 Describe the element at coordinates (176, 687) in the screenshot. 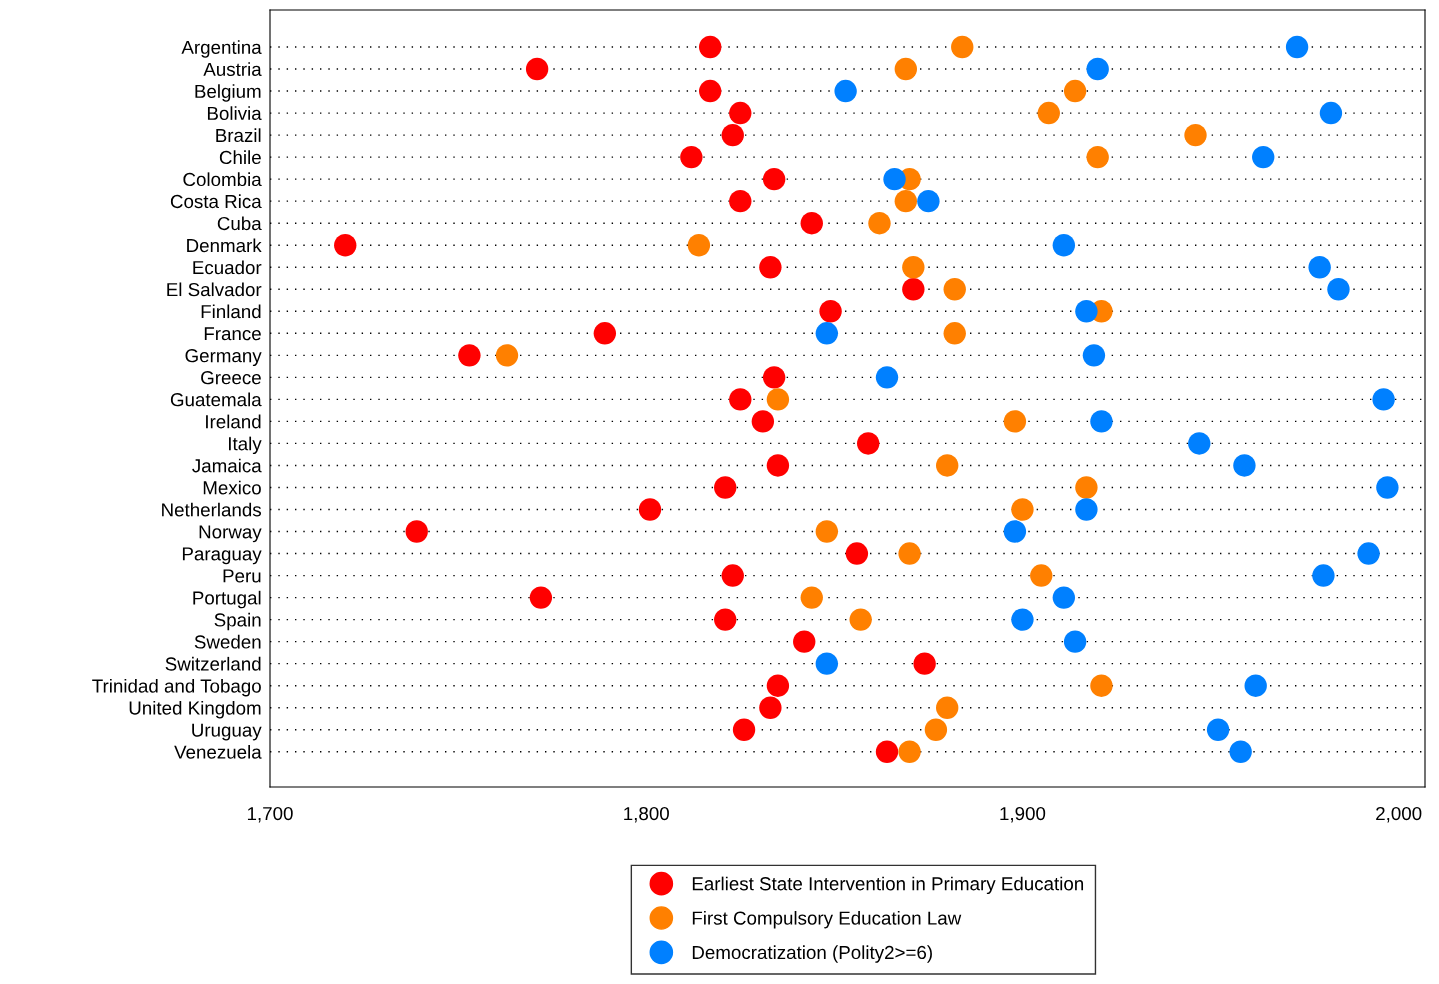

I see `y-tick-label: Trinidad and Tobago` at that location.